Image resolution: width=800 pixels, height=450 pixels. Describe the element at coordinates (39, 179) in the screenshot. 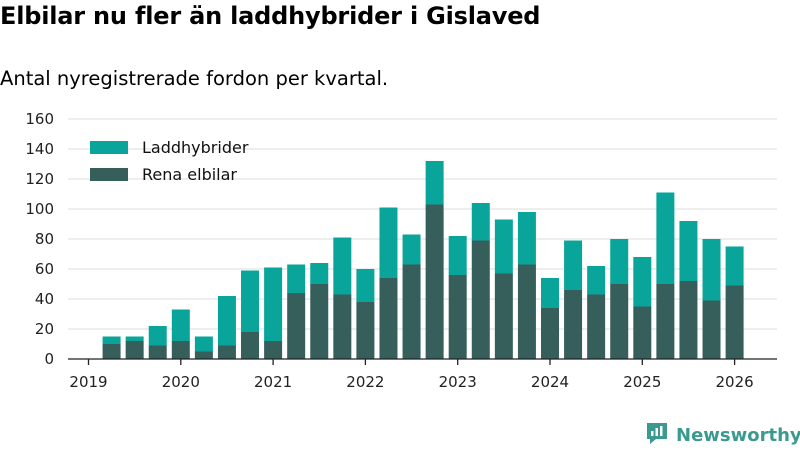

I see `y-tick-label: 120` at that location.